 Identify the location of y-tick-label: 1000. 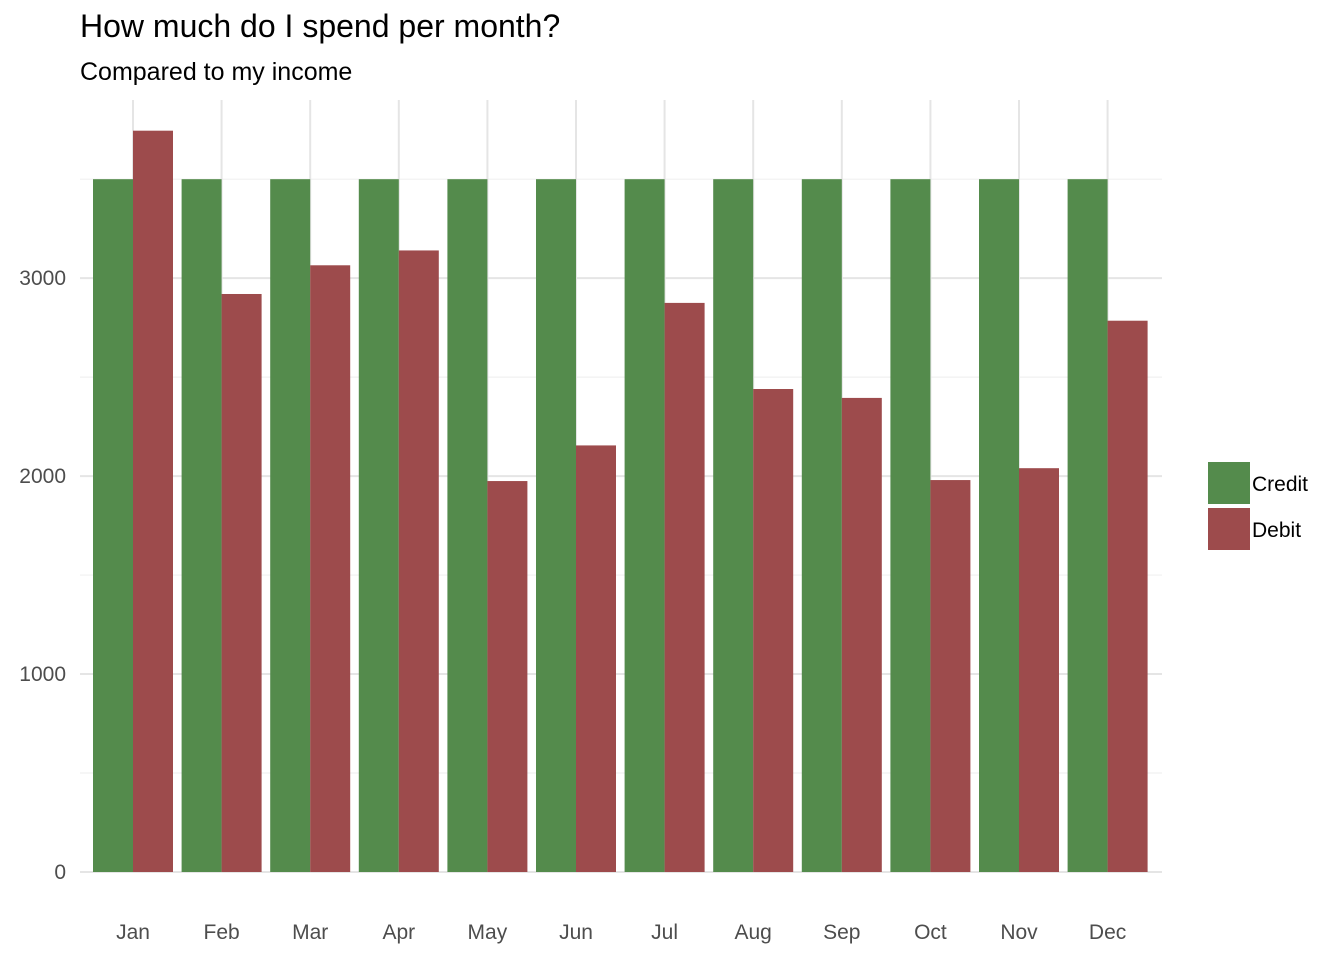
(42, 674).